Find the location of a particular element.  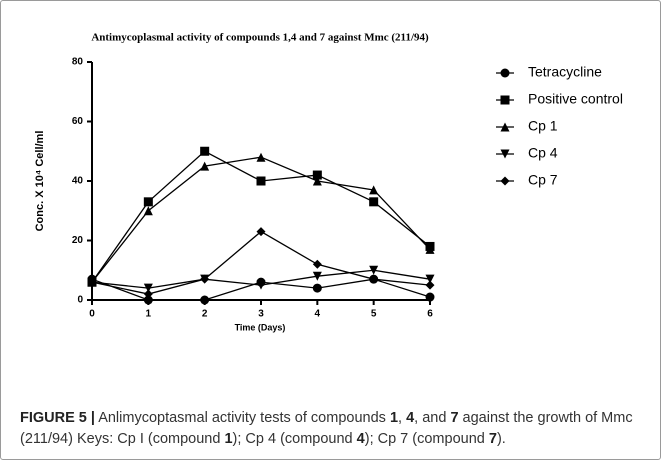

caption-text: , is located at coordinates (402, 418).